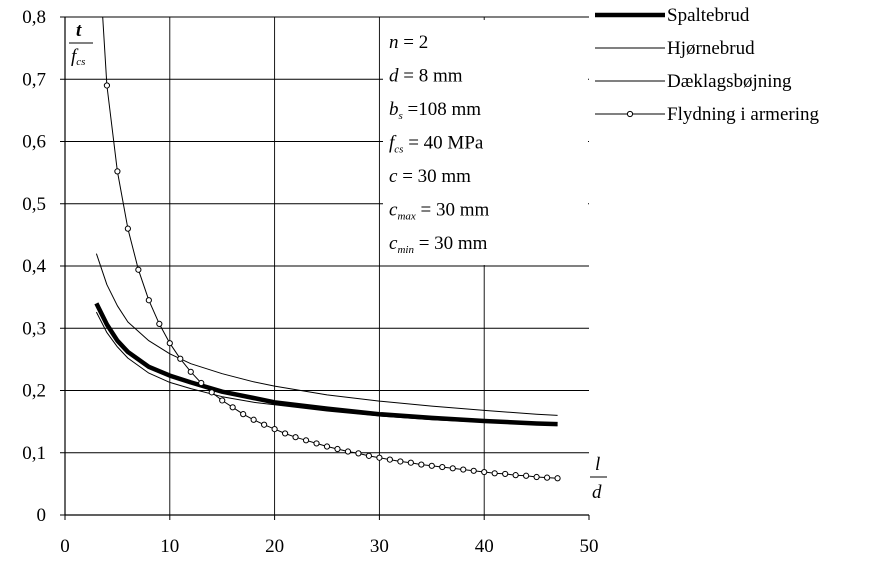  What do you see at coordinates (169, 546) in the screenshot?
I see `x-tick-label: 10` at bounding box center [169, 546].